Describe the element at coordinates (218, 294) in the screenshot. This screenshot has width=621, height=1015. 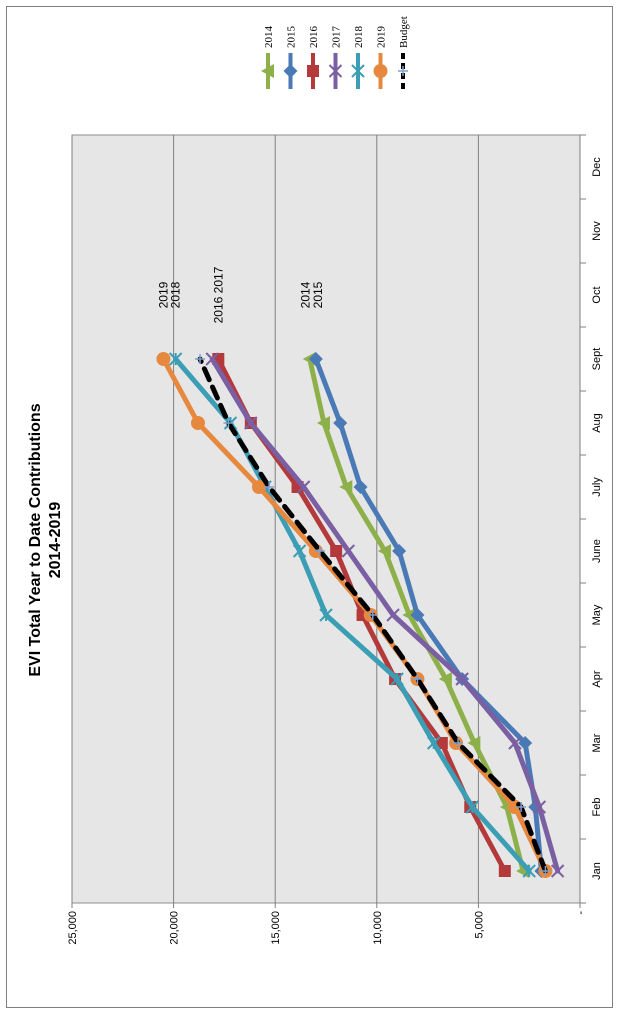
I see `series-annotation: 2016 2017` at that location.